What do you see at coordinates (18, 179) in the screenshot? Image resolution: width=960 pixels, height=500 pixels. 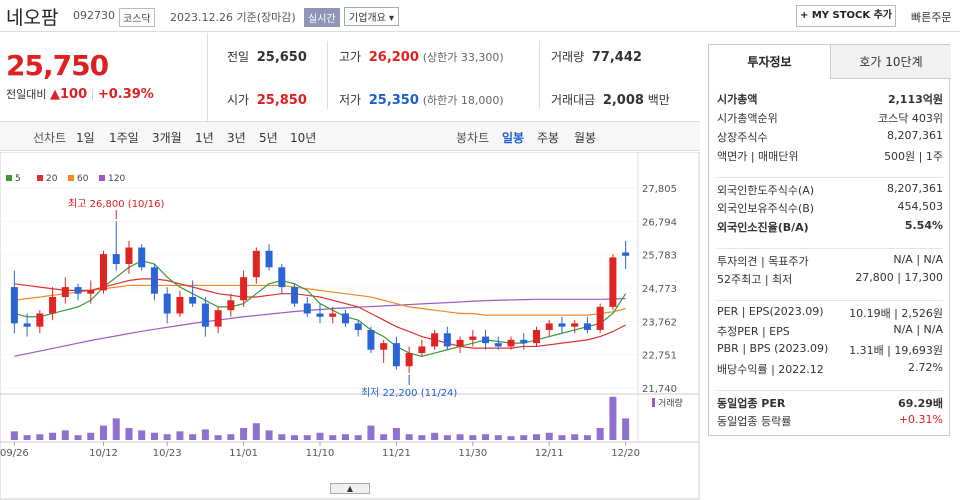 I see `legend-label: 5` at bounding box center [18, 179].